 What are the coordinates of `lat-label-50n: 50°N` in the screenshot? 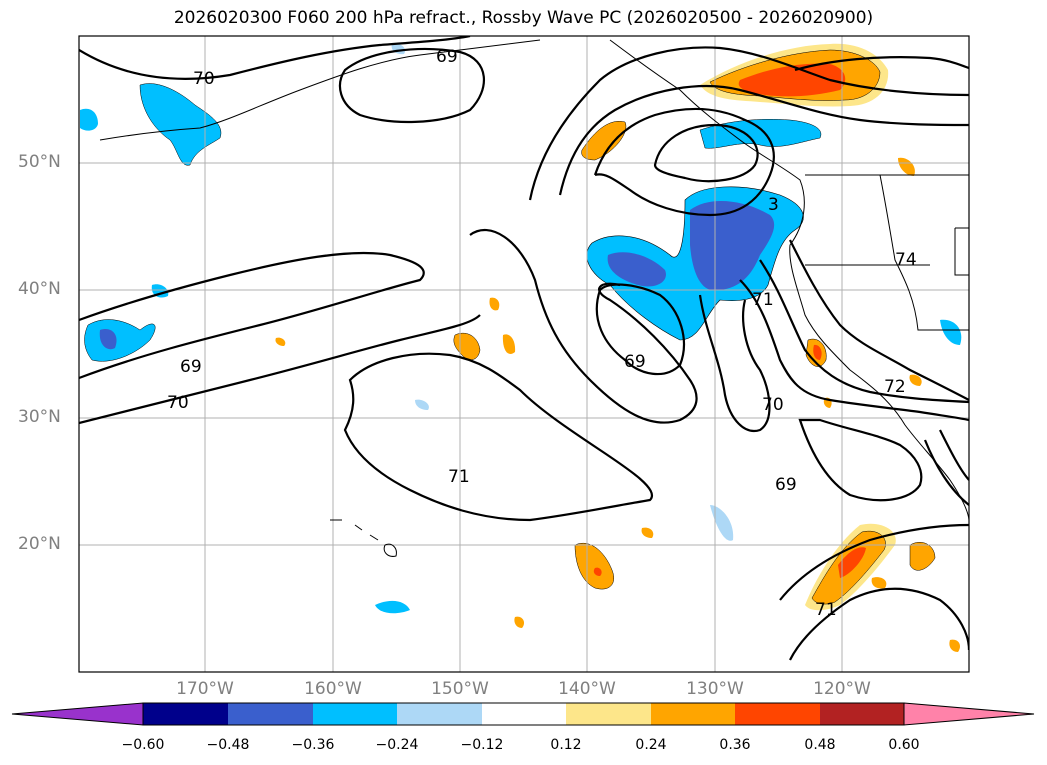 It's located at (39, 162).